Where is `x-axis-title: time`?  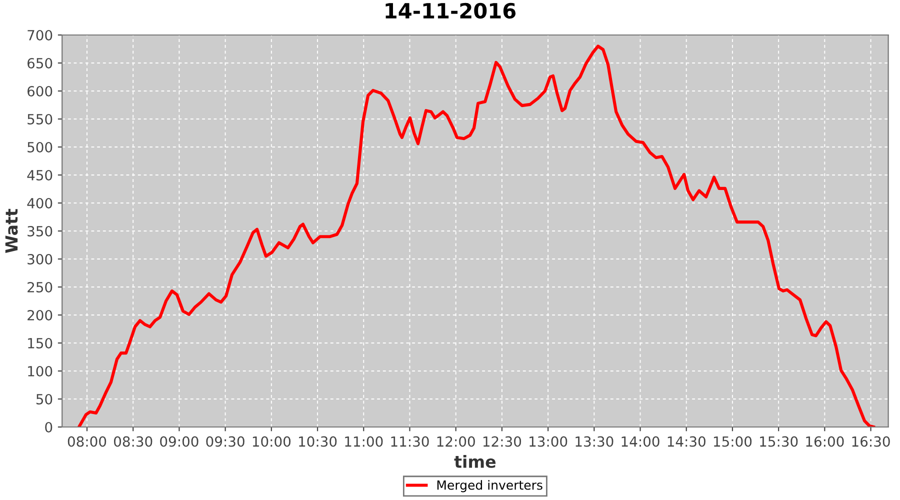
x-axis-title: time is located at coordinates (475, 461).